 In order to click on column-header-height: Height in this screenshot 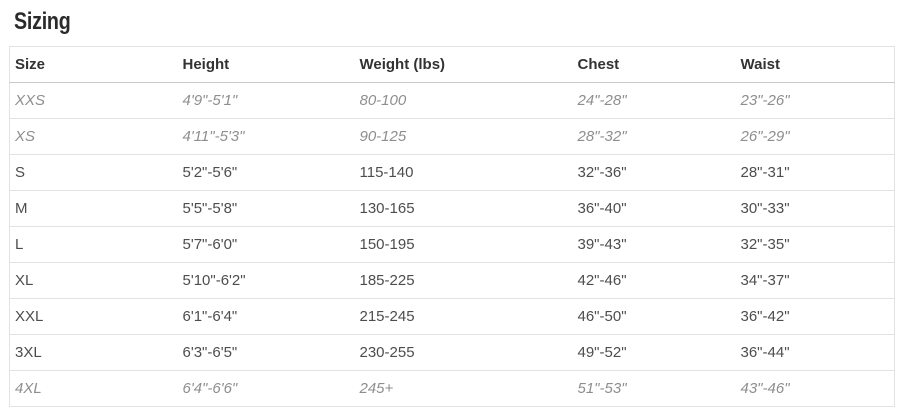, I will do `click(266, 64)`.